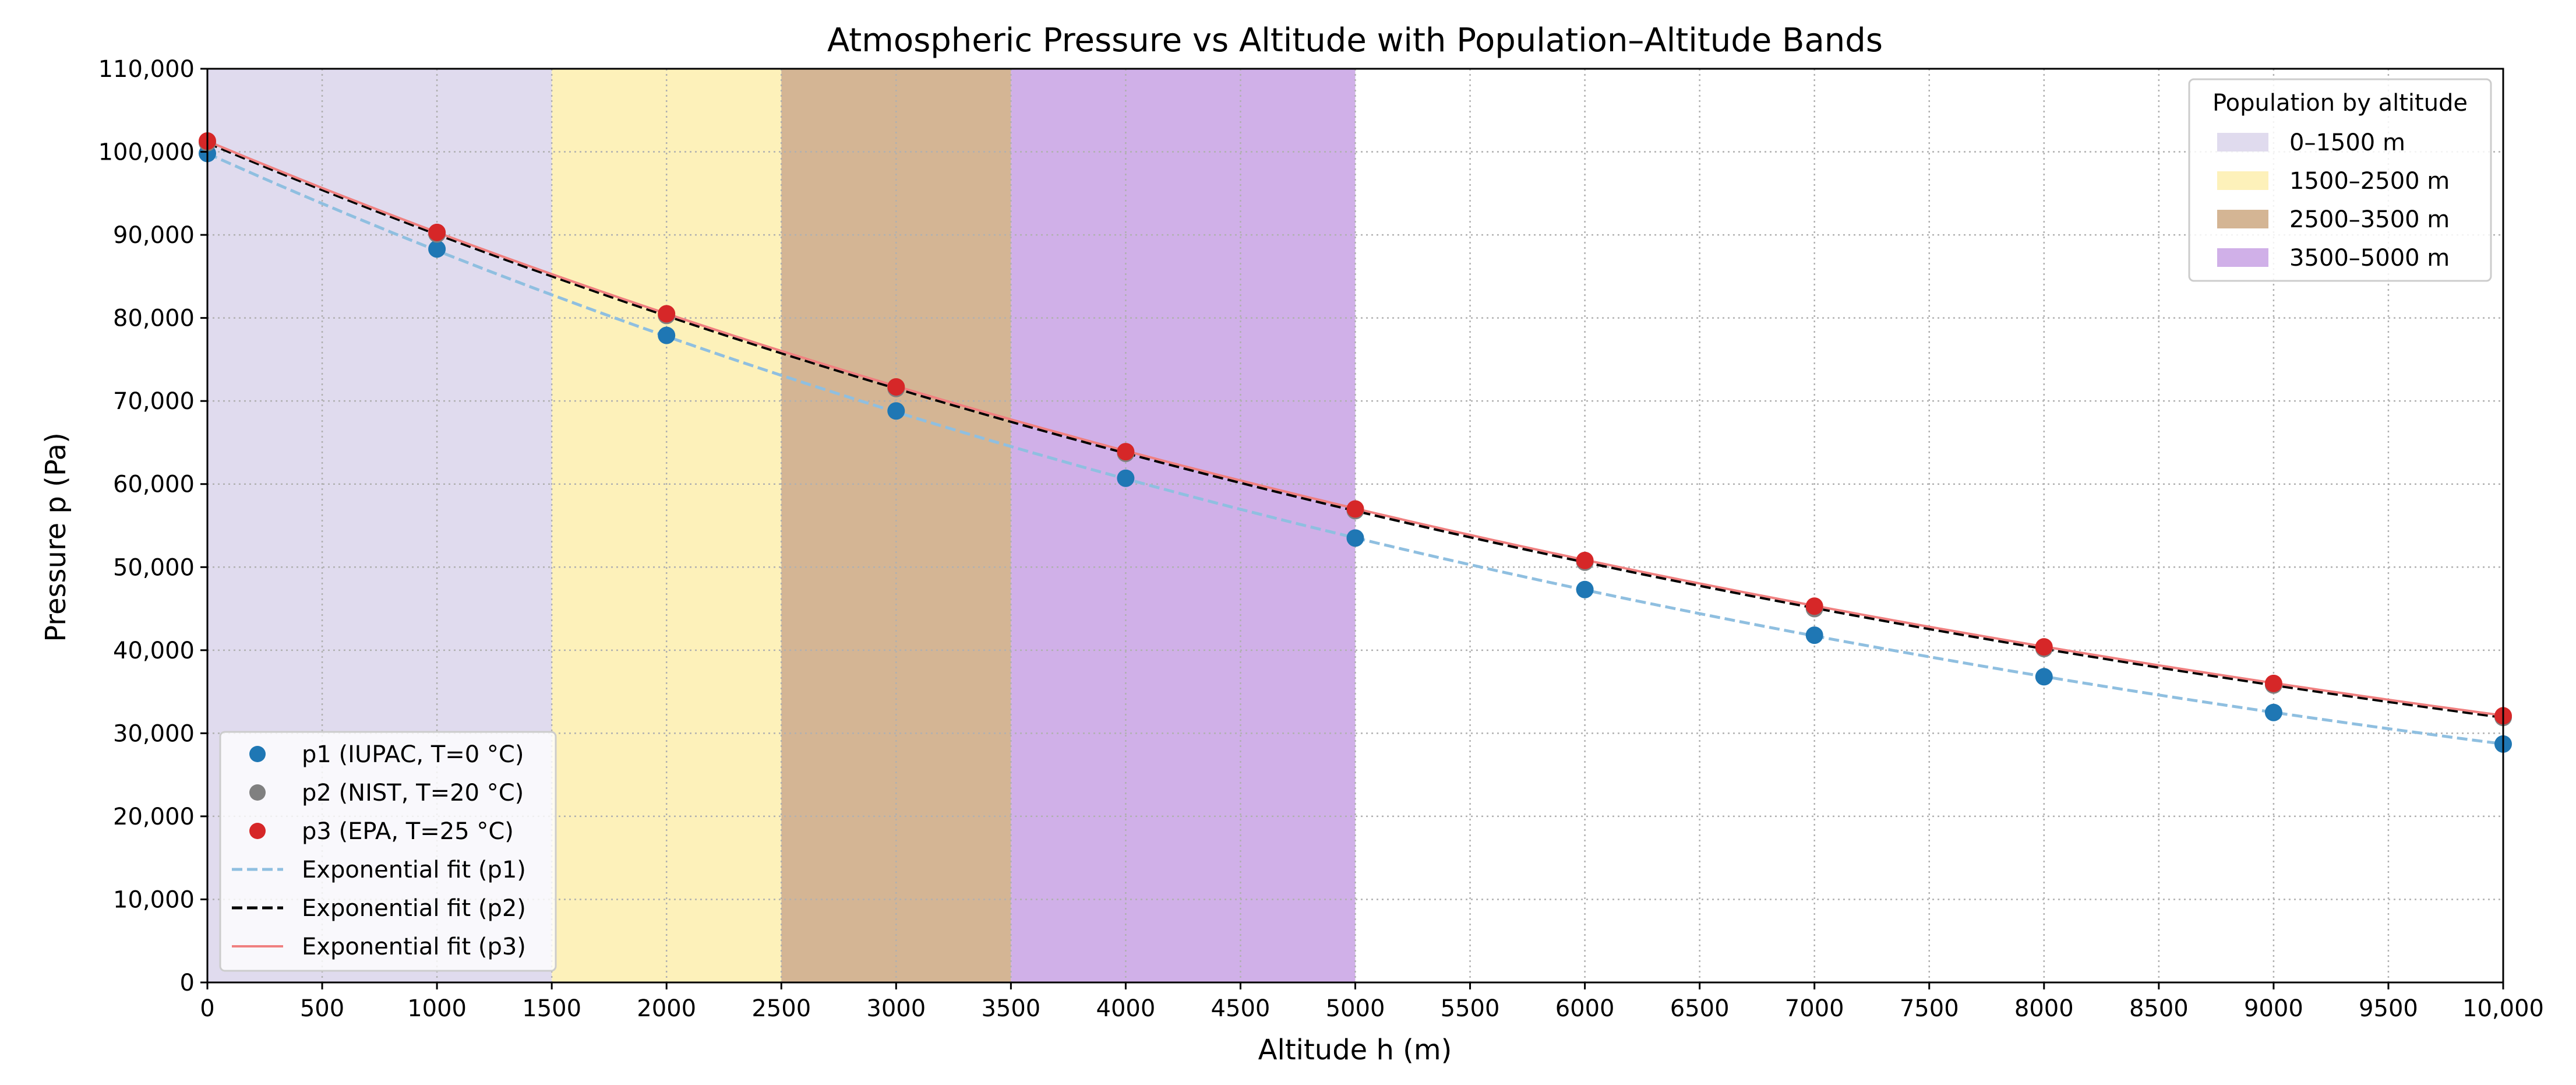  Describe the element at coordinates (207, 1009) in the screenshot. I see `x-tick-label: 0` at that location.